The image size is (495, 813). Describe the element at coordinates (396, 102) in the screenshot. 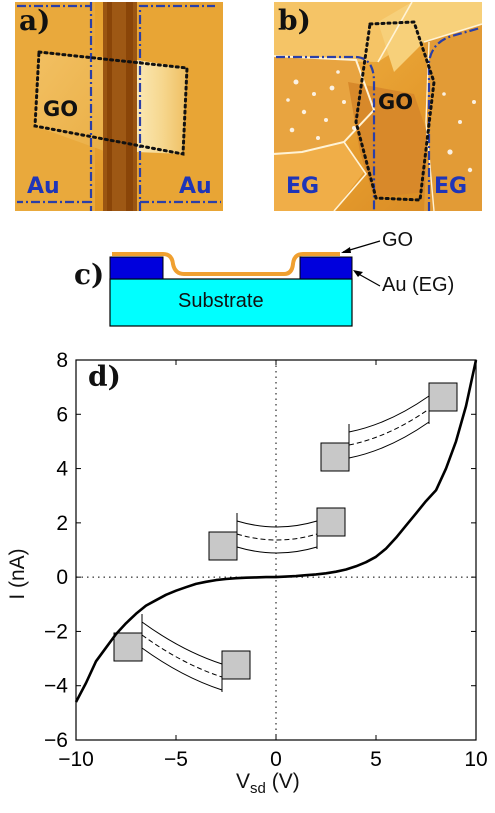

I see `panel-b-go-label: GO` at that location.